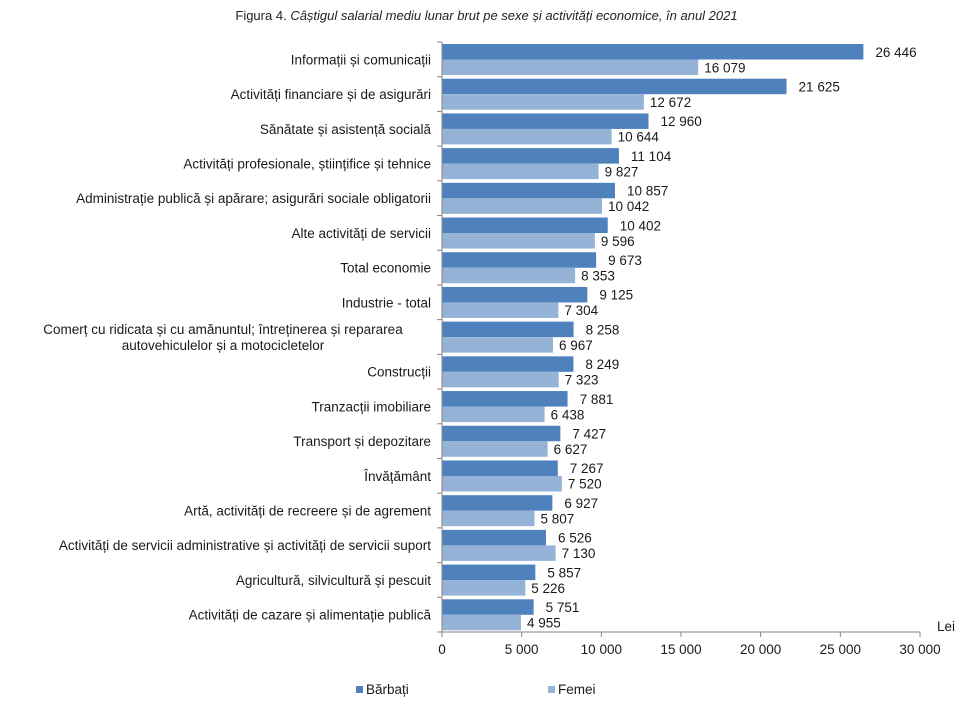  I want to click on value-label-barbati: 6 526, so click(575, 538).